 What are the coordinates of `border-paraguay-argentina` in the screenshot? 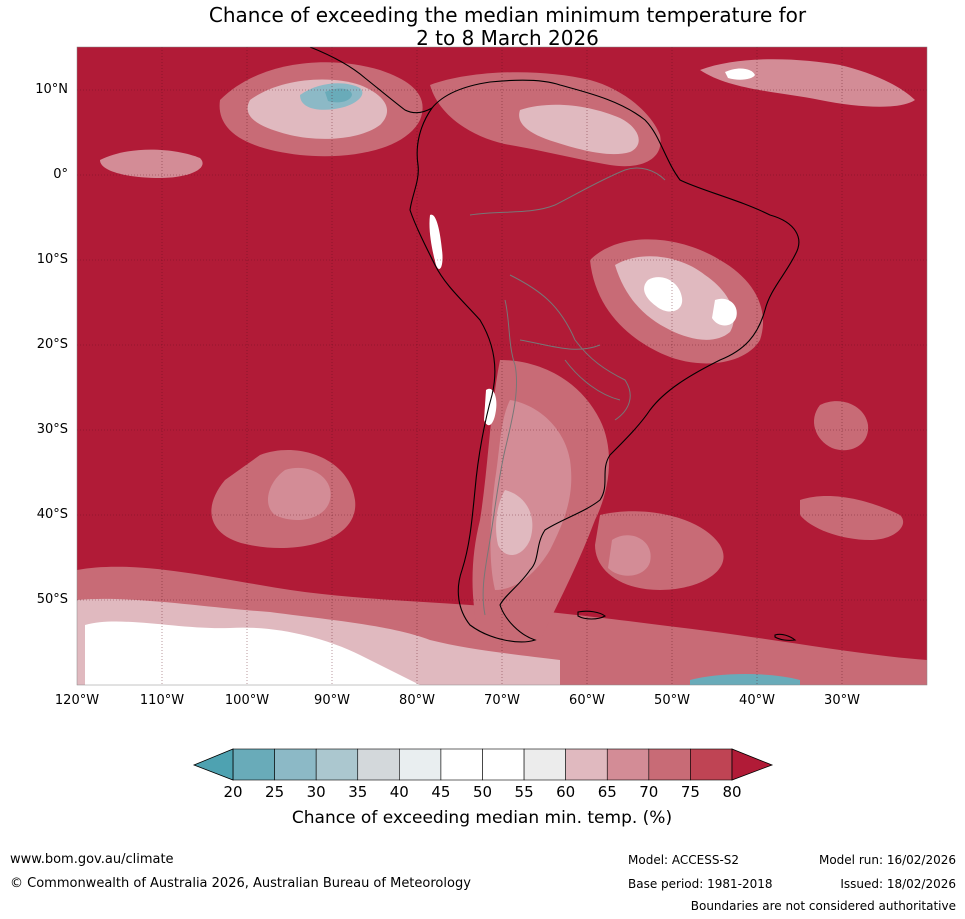 It's located at (570, 370).